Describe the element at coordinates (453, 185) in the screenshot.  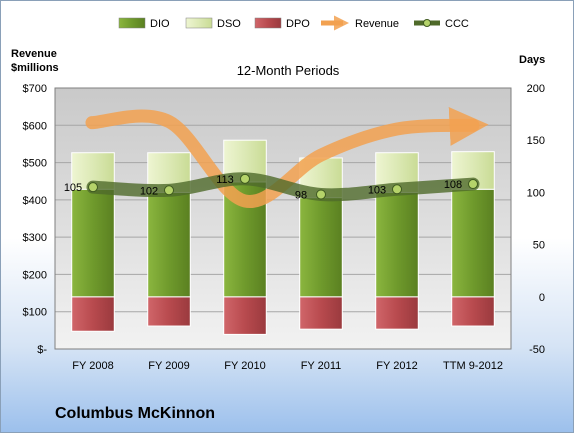
I see `ccc-data-label: 108` at that location.